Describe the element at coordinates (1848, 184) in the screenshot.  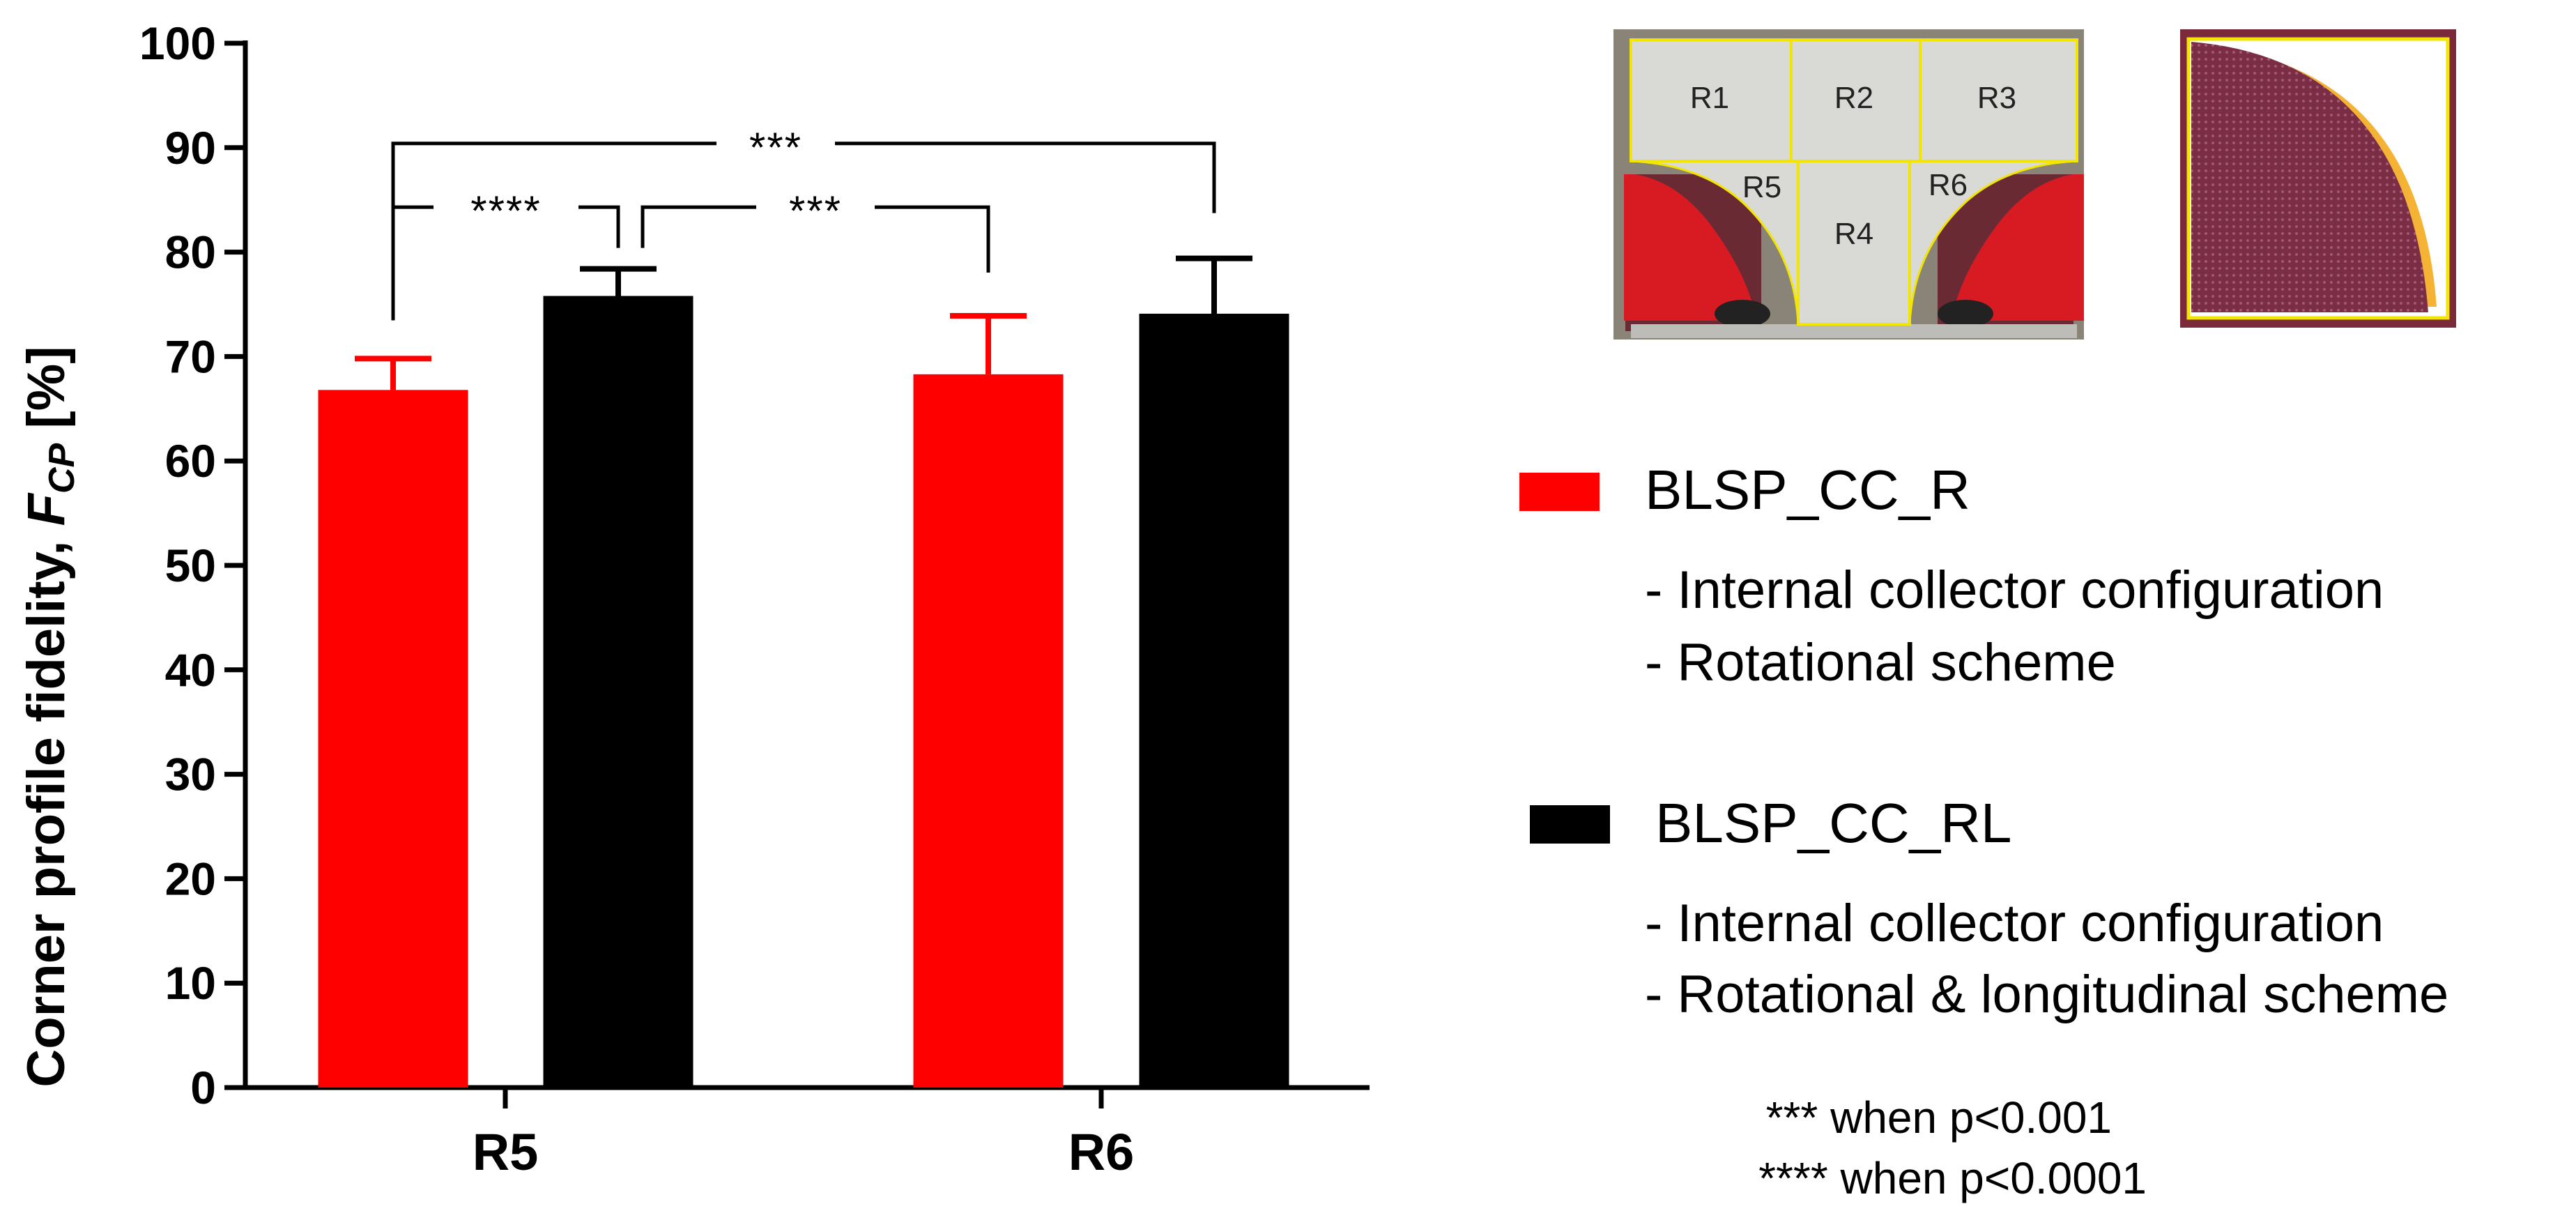
I see `specimen-photo: R1 R2 R3 R4 R5 R6` at that location.